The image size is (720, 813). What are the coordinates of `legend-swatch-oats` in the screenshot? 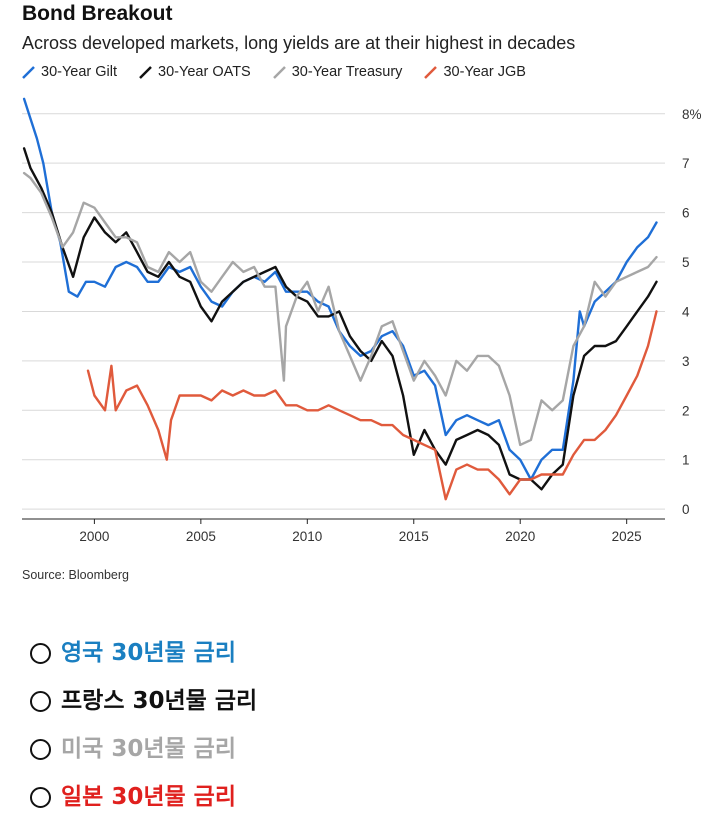 It's located at (145, 72).